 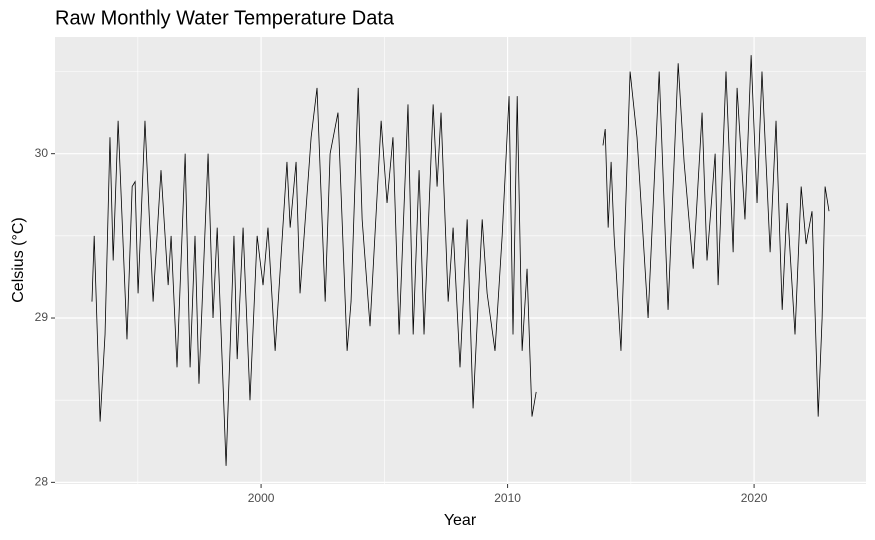 What do you see at coordinates (42, 482) in the screenshot?
I see `y-tick-label: 28` at bounding box center [42, 482].